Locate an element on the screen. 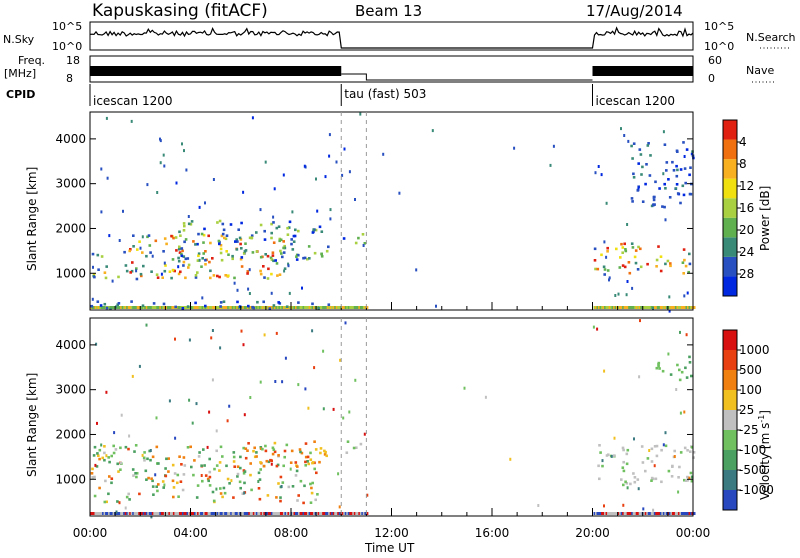  colorbar-tick-label: 1000 is located at coordinates (754, 350).